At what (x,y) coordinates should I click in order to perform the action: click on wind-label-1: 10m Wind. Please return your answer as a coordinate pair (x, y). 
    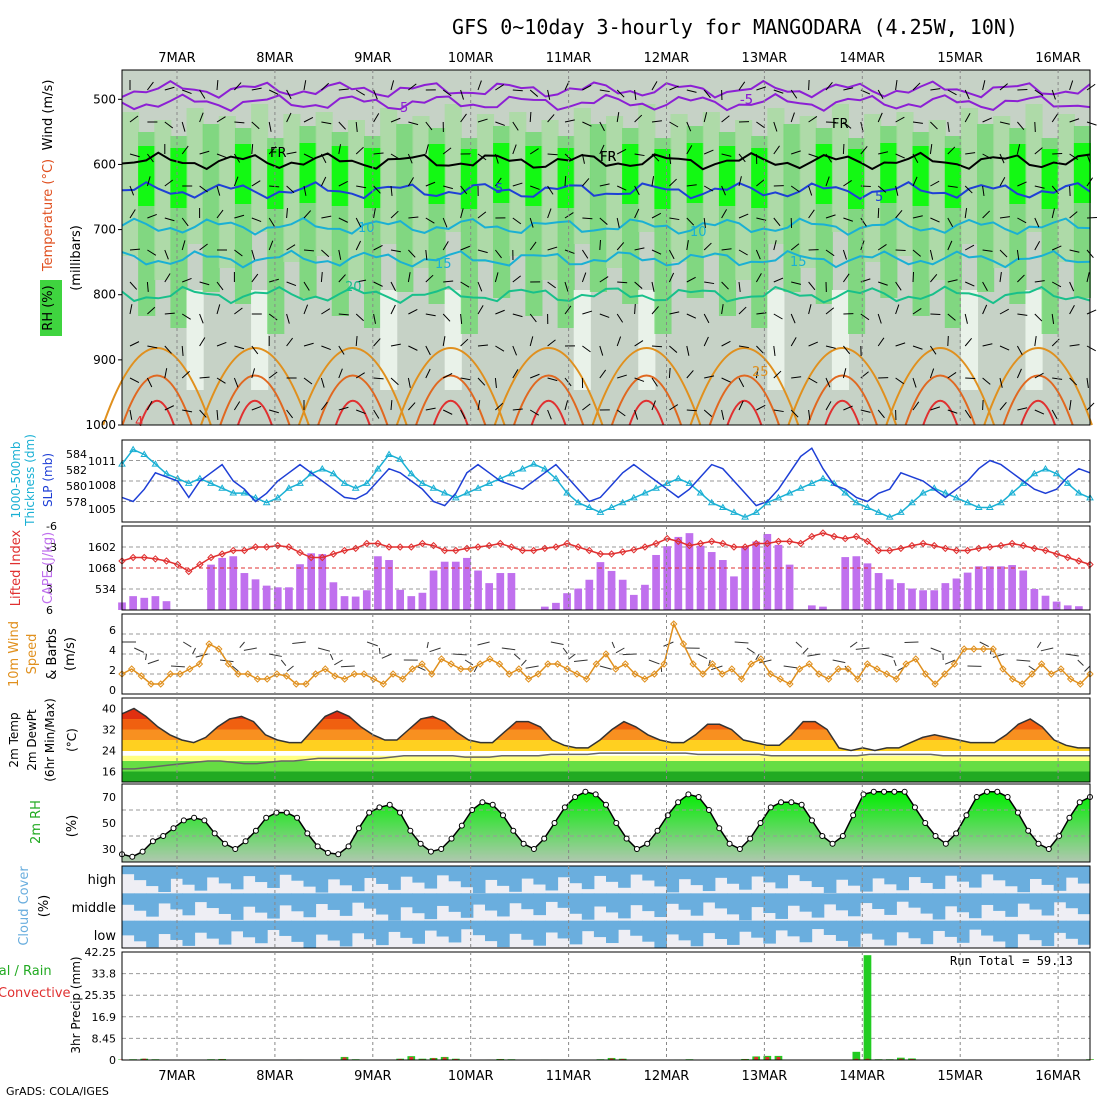
    Looking at the image, I should click on (14, 654).